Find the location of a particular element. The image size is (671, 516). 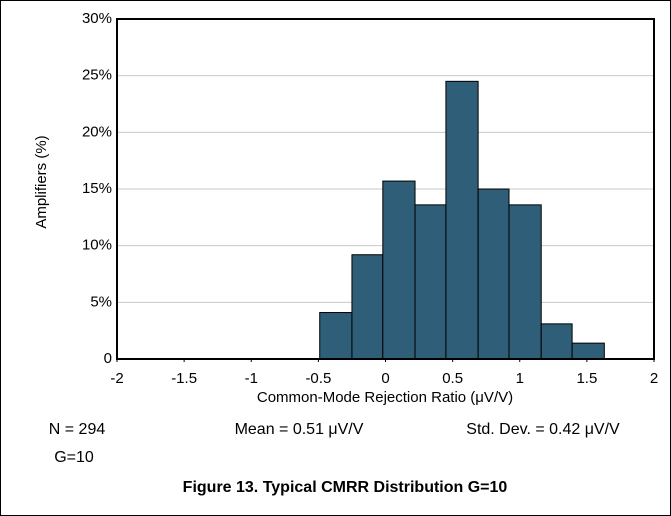

x-tick-label: 1 is located at coordinates (520, 378).